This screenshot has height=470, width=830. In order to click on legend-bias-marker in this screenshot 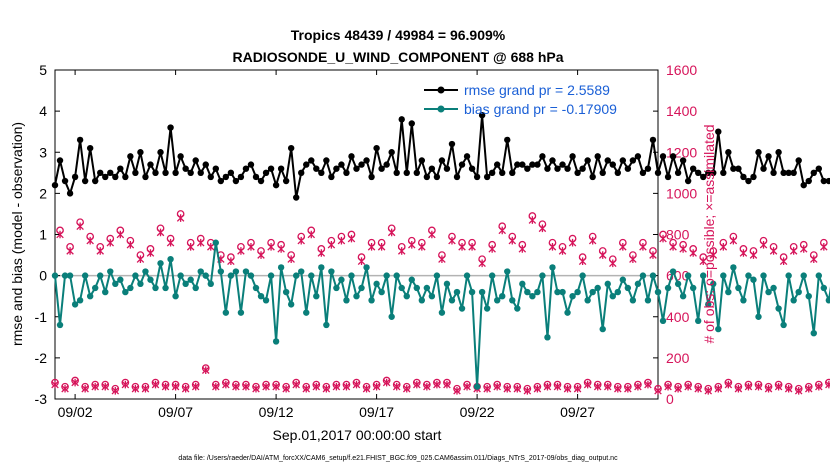, I will do `click(441, 109)`.